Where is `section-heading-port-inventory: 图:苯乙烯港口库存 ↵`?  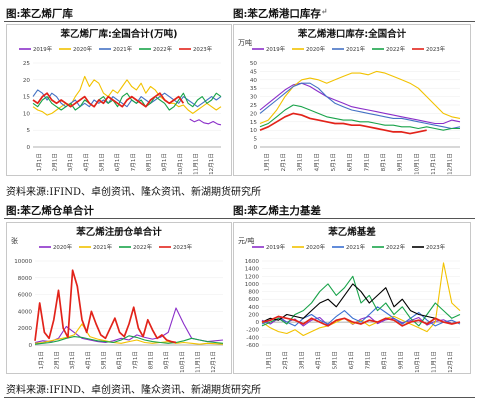 section-heading-port-inventory: 图:苯乙烯港口库存 ↵ is located at coordinates (280, 13).